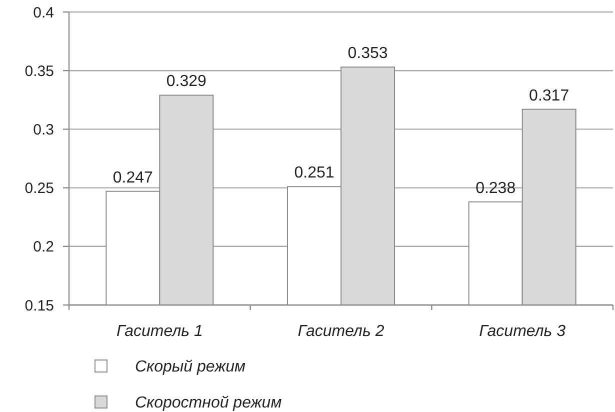 The image size is (615, 412). I want to click on data-label: 0.251, so click(314, 173).